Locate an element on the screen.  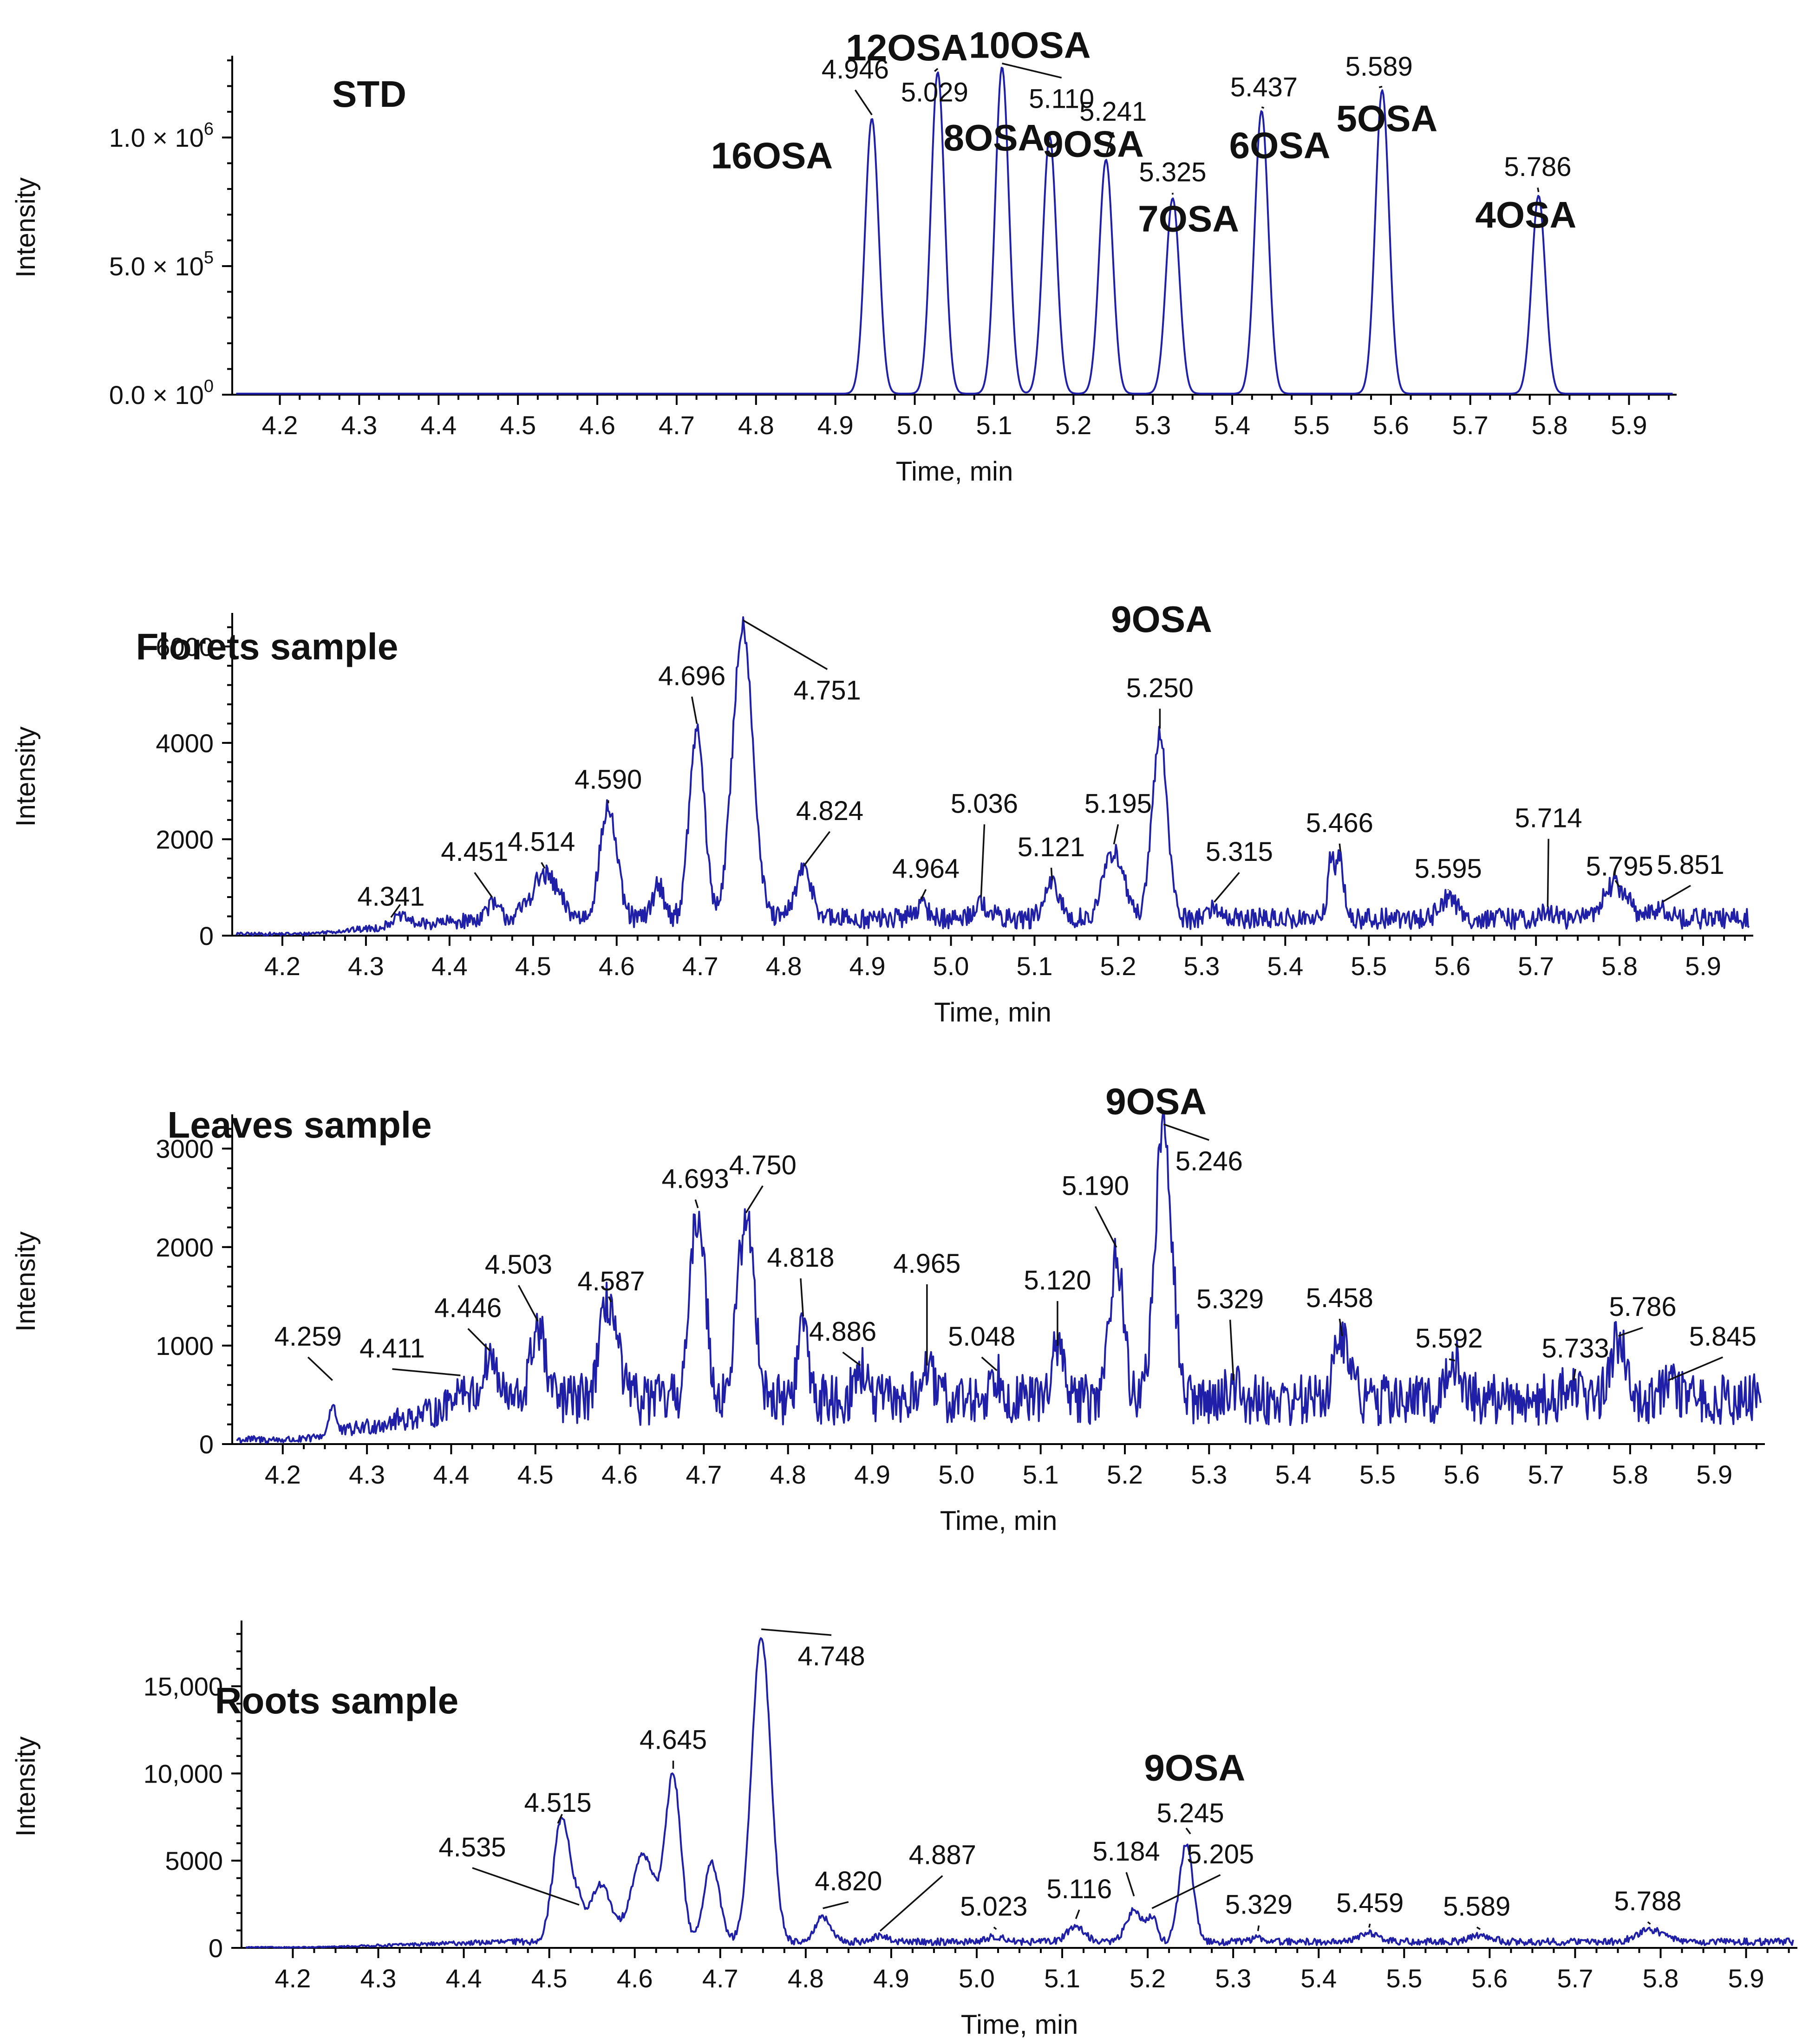
x-tick-label: 5.4 is located at coordinates (1318, 1978).